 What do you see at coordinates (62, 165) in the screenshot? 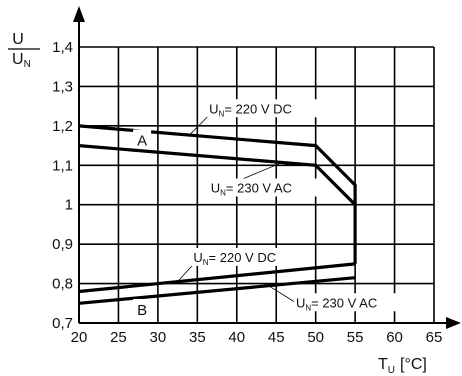
I see `y-tick-label: 1,1` at bounding box center [62, 165].